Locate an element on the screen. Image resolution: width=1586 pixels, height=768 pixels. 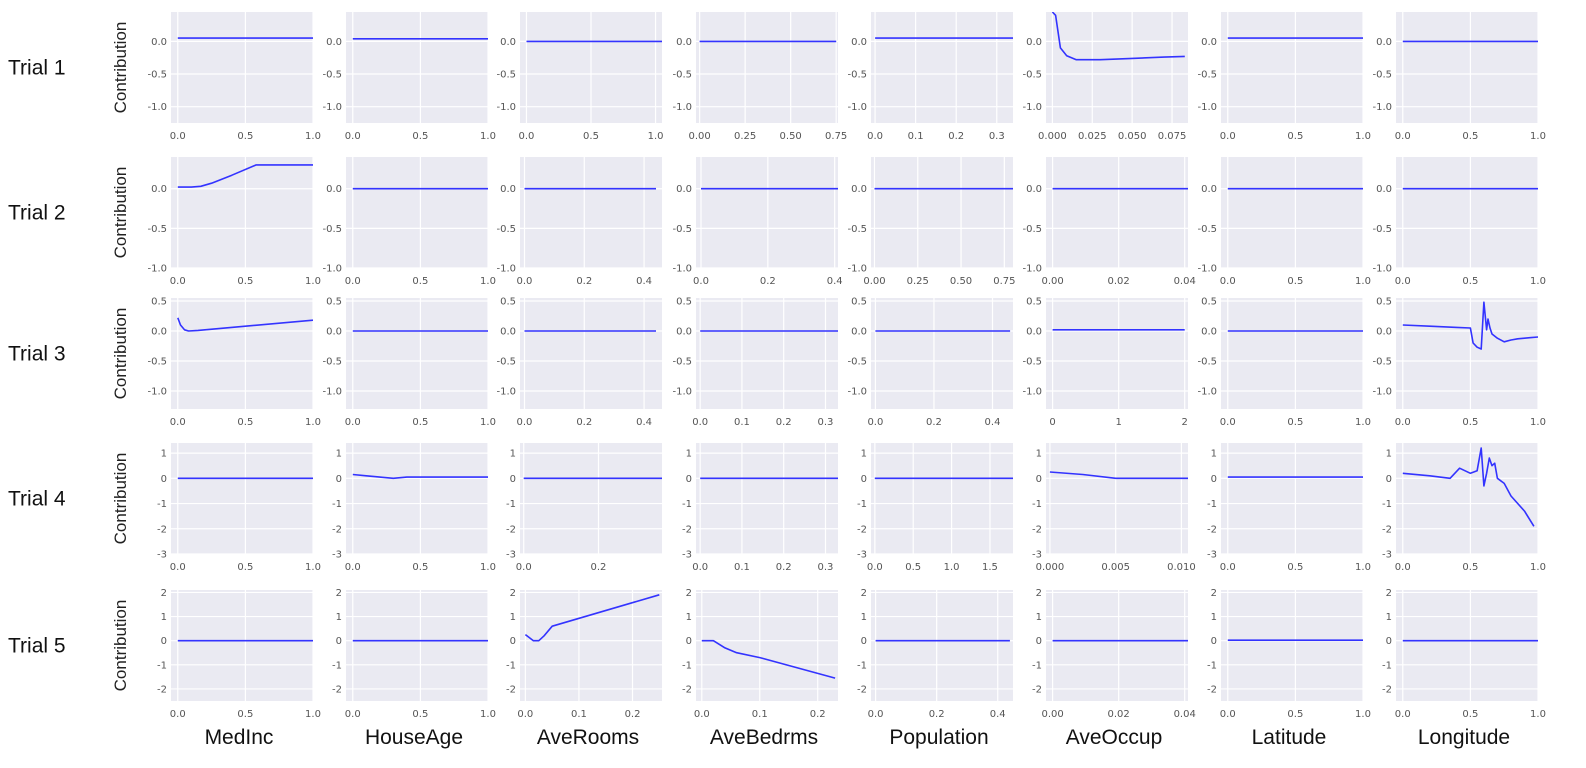
subplot-trial-4-houseage: 1 0 -1 -2 -30.0 0.5 1.0 is located at coordinates (414, 508).